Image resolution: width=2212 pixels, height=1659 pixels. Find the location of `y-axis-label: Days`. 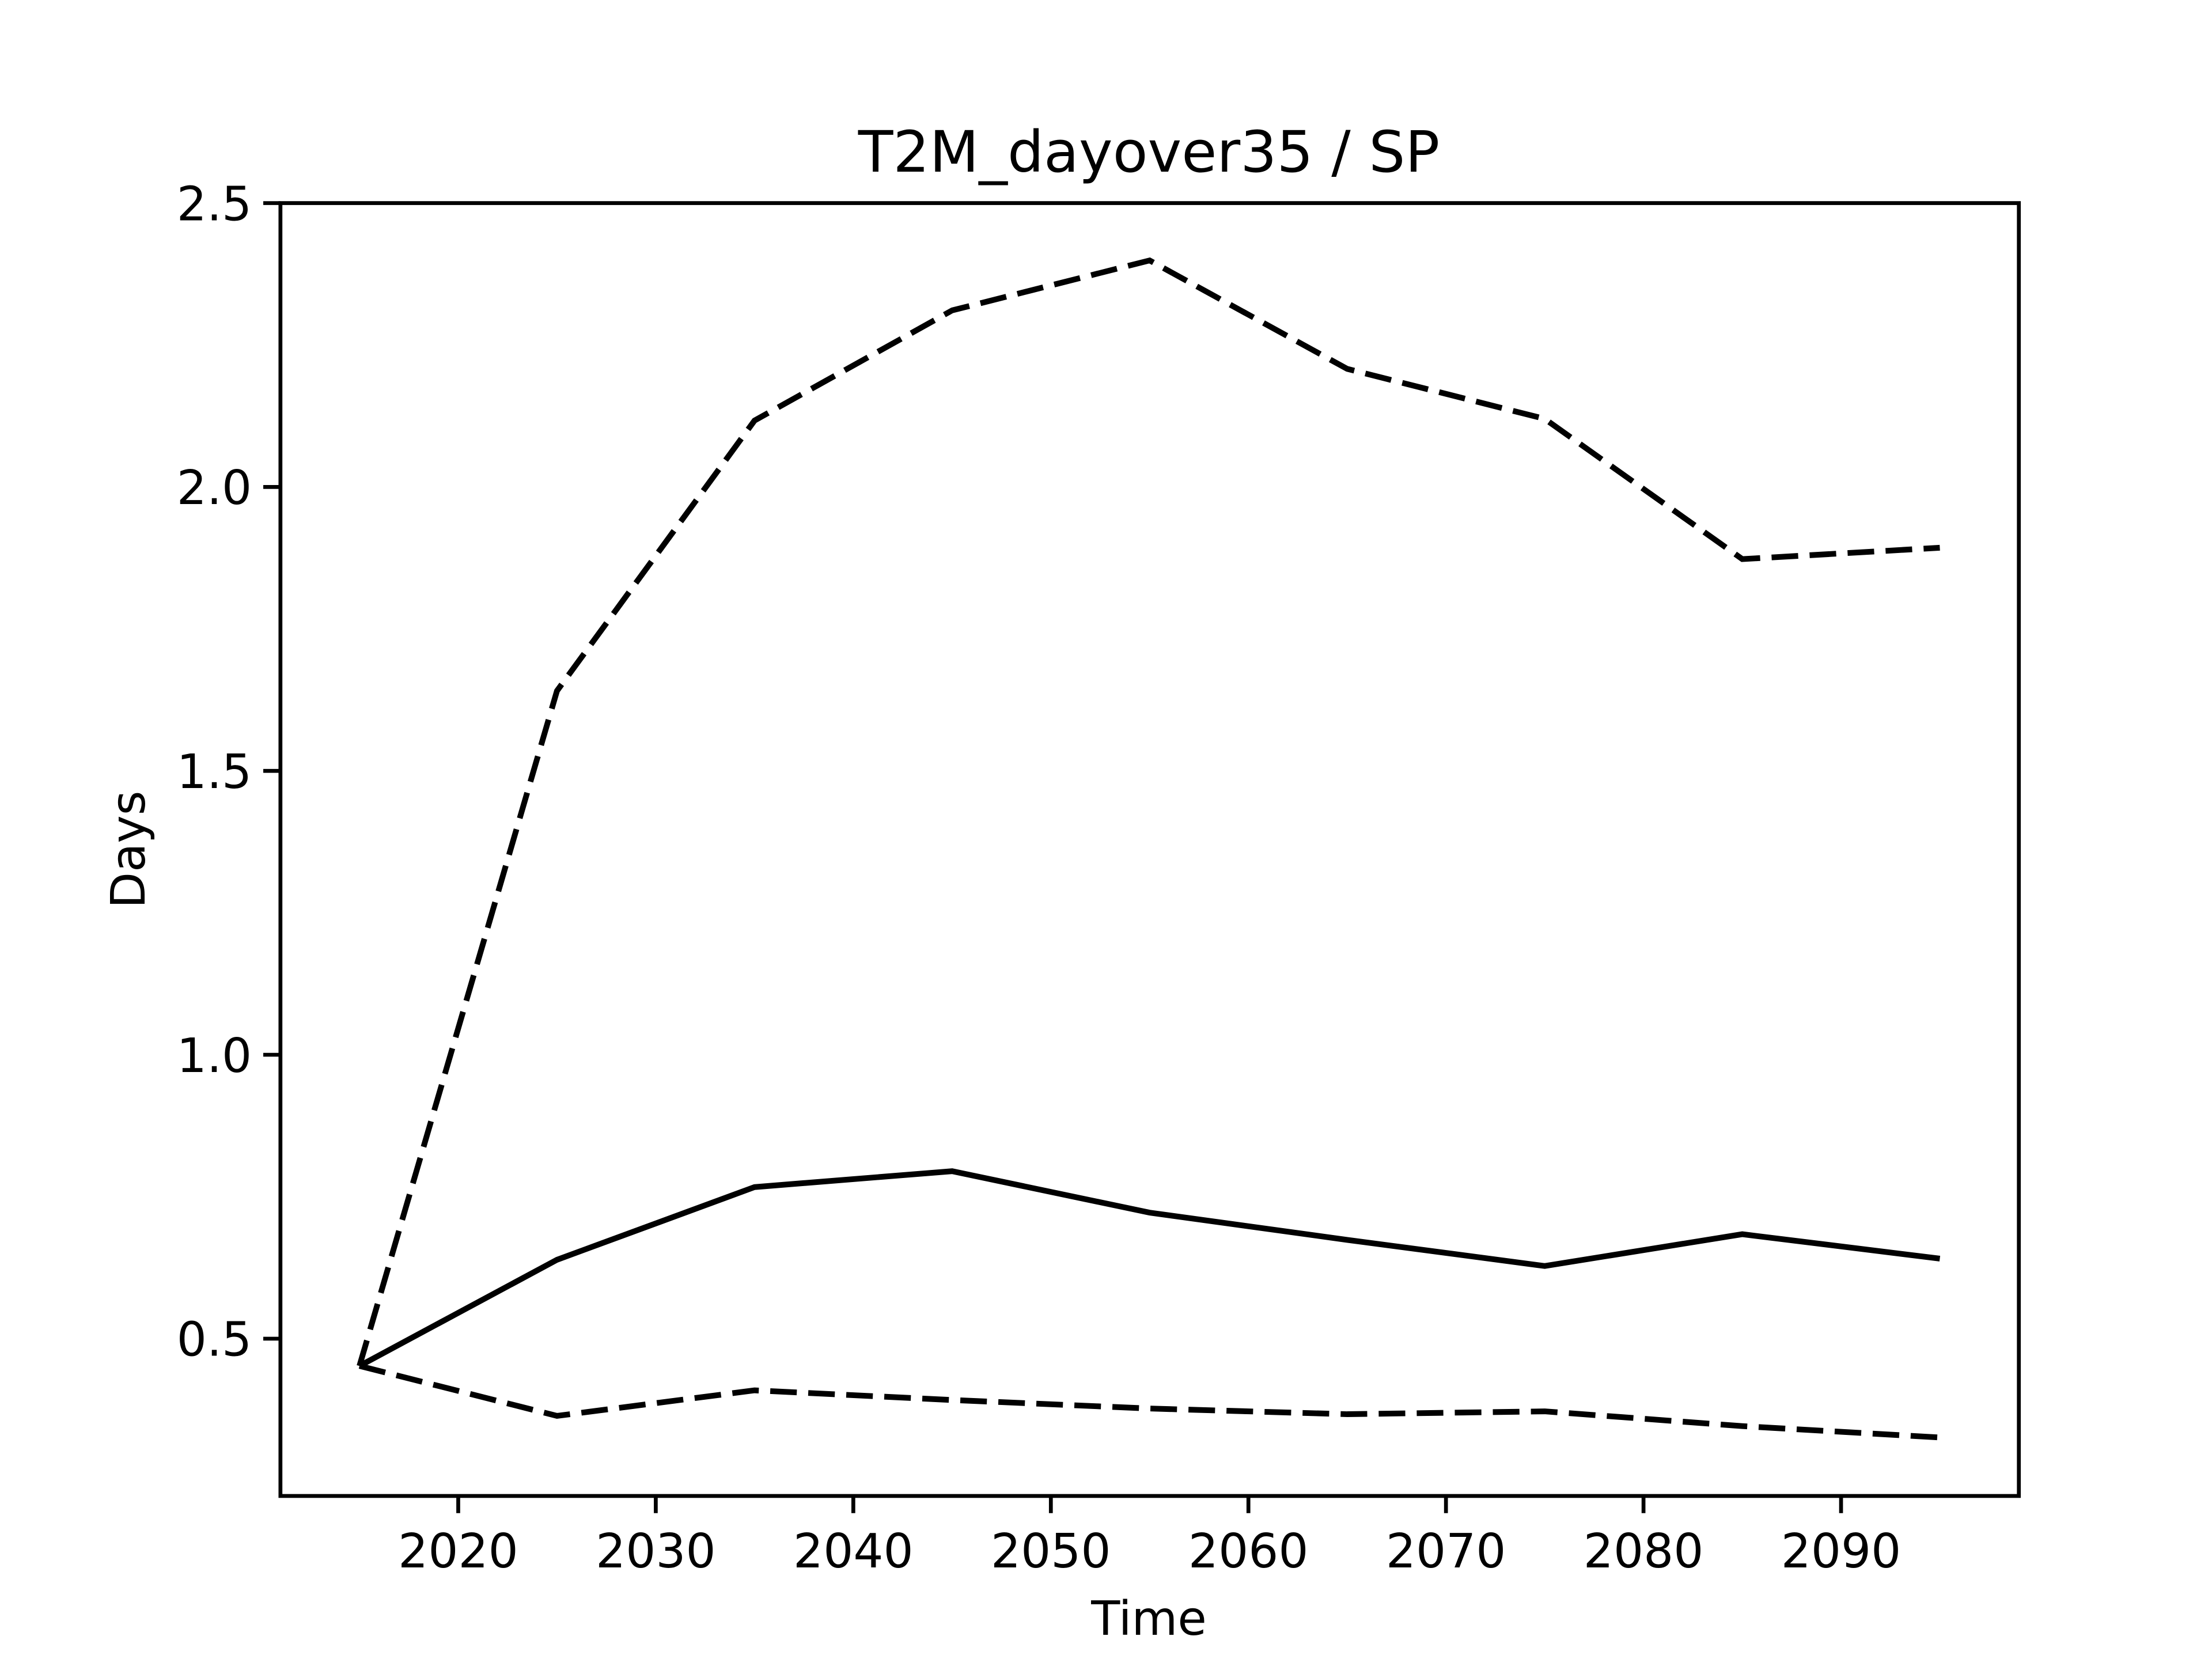

y-axis-label: Days is located at coordinates (128, 849).